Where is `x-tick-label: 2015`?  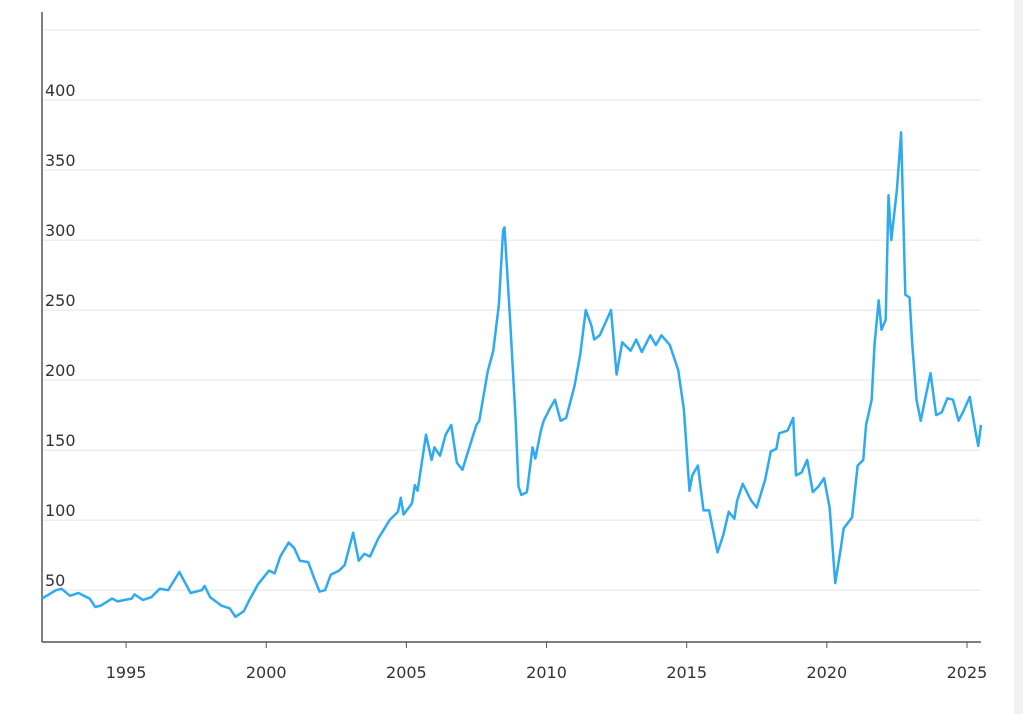 x-tick-label: 2015 is located at coordinates (686, 672).